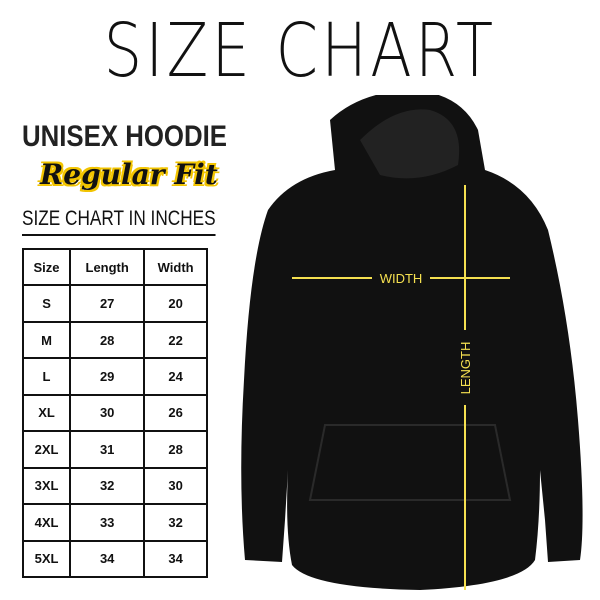  I want to click on table-cell: 31, so click(107, 449).